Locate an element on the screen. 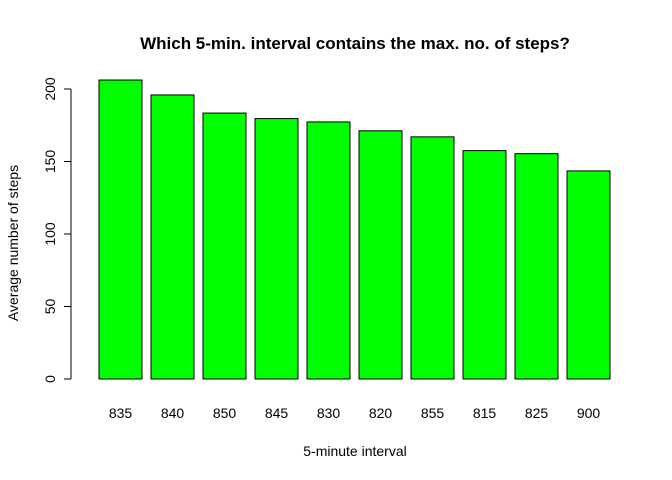 The image size is (672, 480). x-tick-label: 825 is located at coordinates (537, 413).